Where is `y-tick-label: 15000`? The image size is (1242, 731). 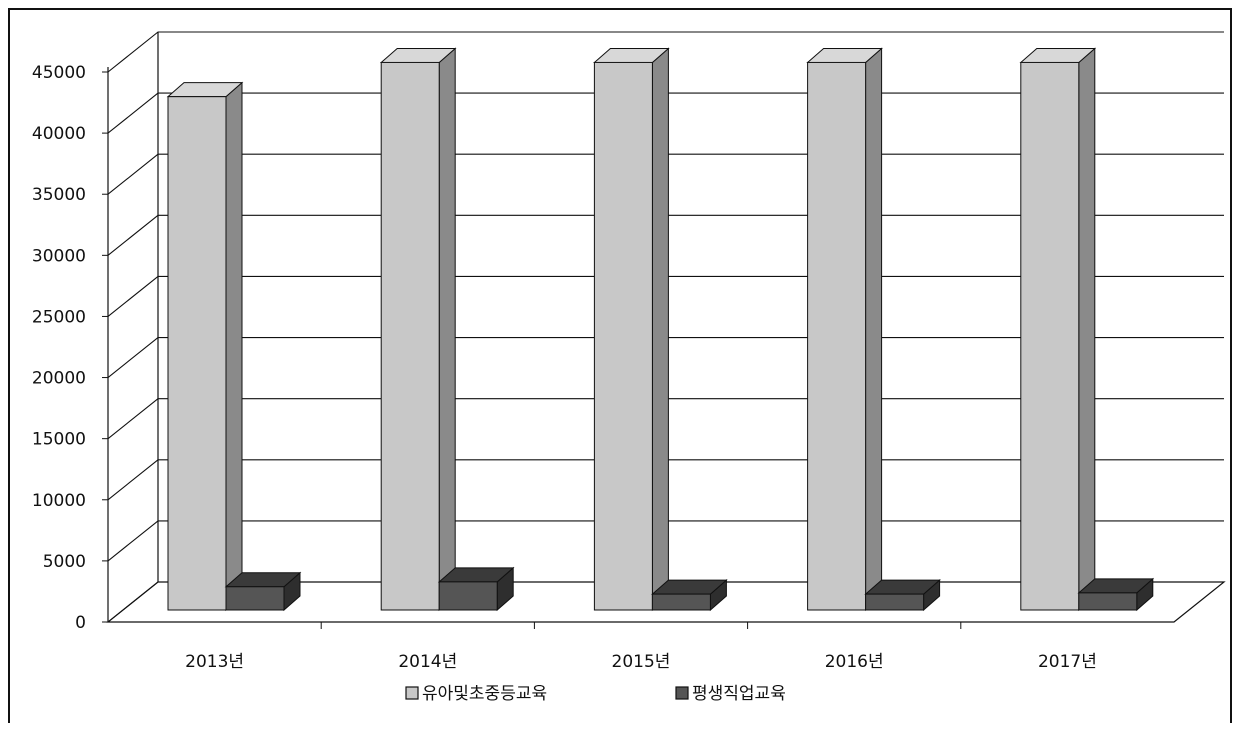 y-tick-label: 15000 is located at coordinates (59, 440).